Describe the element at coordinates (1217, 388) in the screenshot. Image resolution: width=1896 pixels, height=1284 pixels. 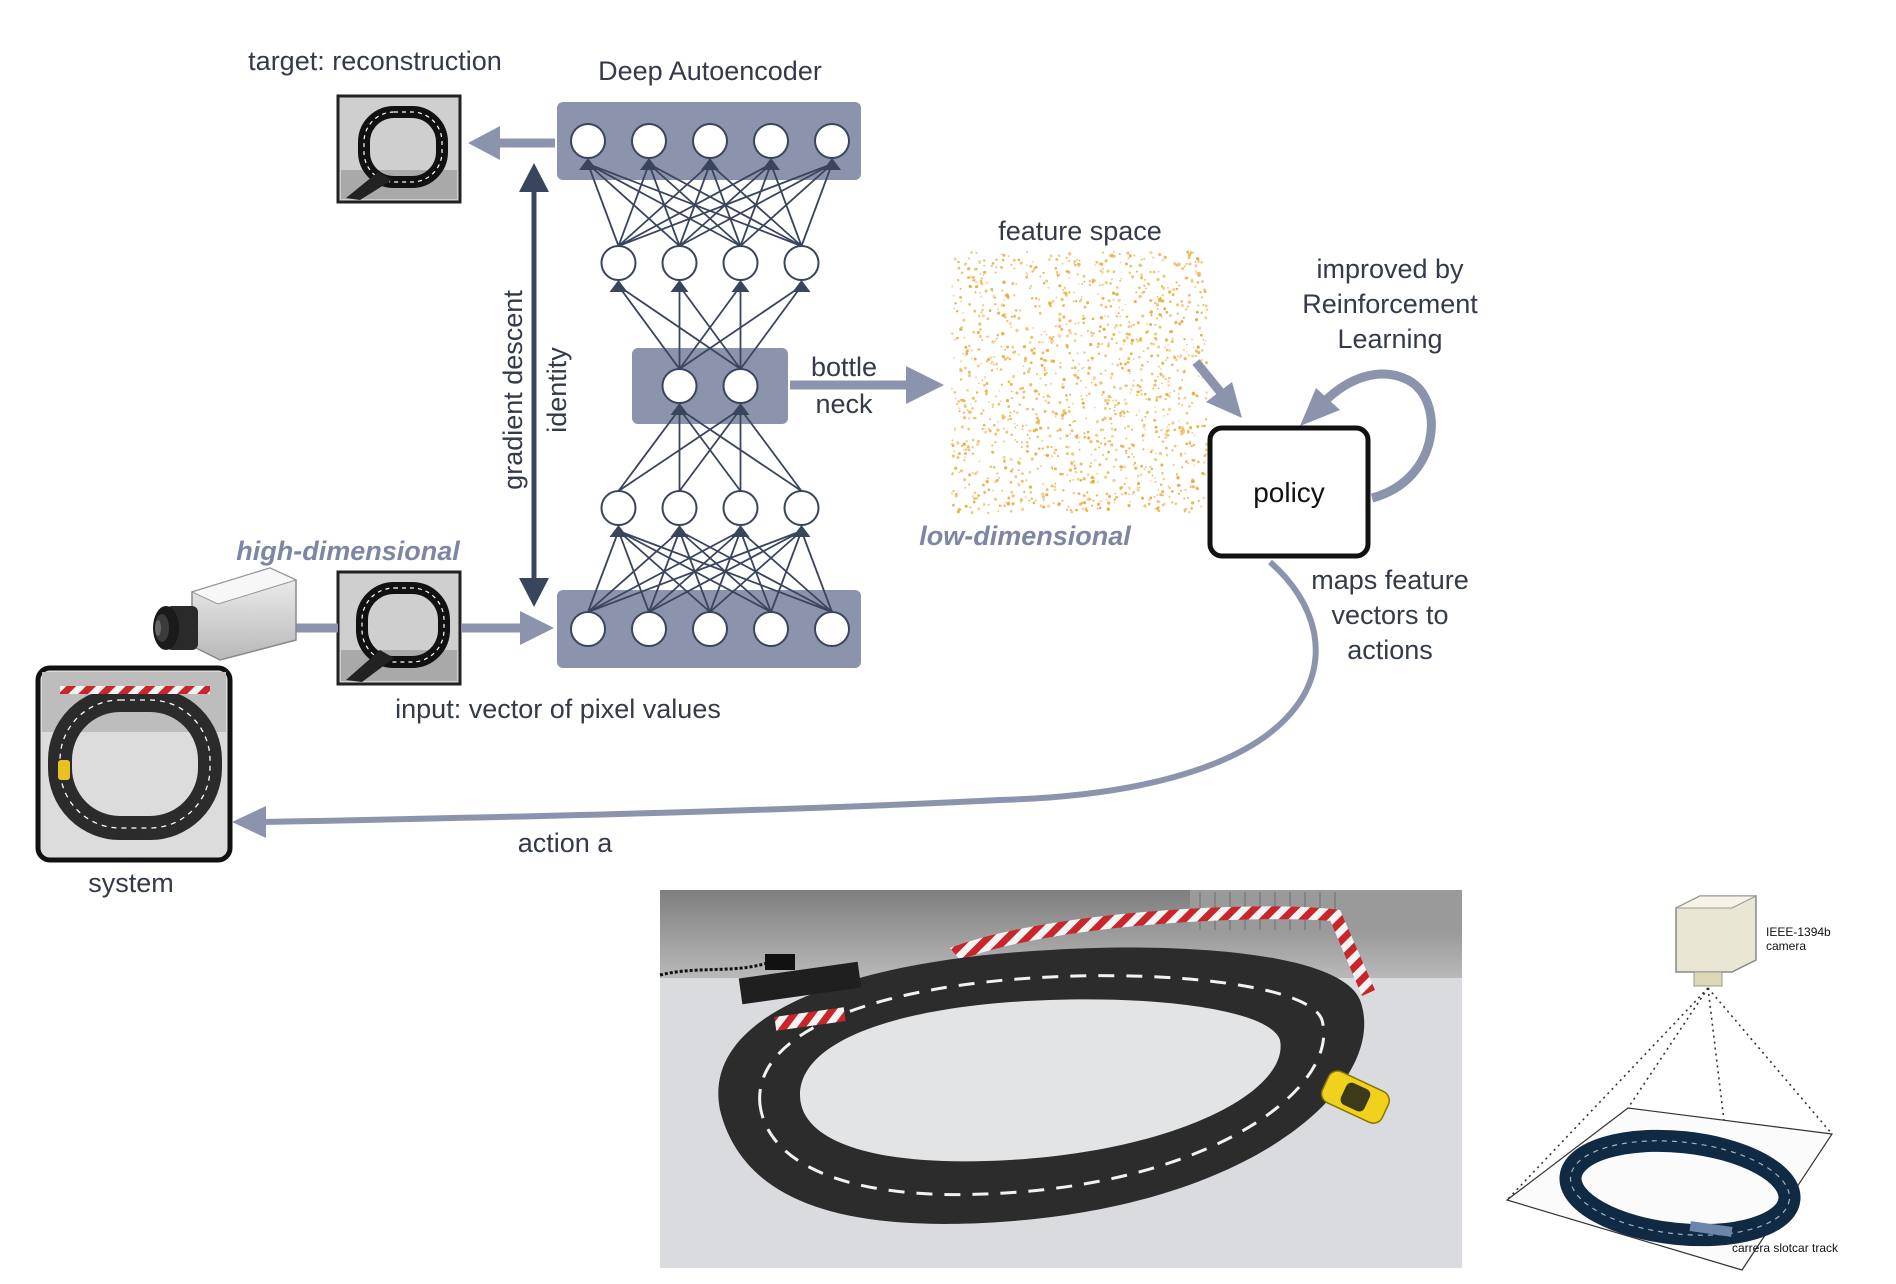
I see `feature-to-policy-arrow` at that location.